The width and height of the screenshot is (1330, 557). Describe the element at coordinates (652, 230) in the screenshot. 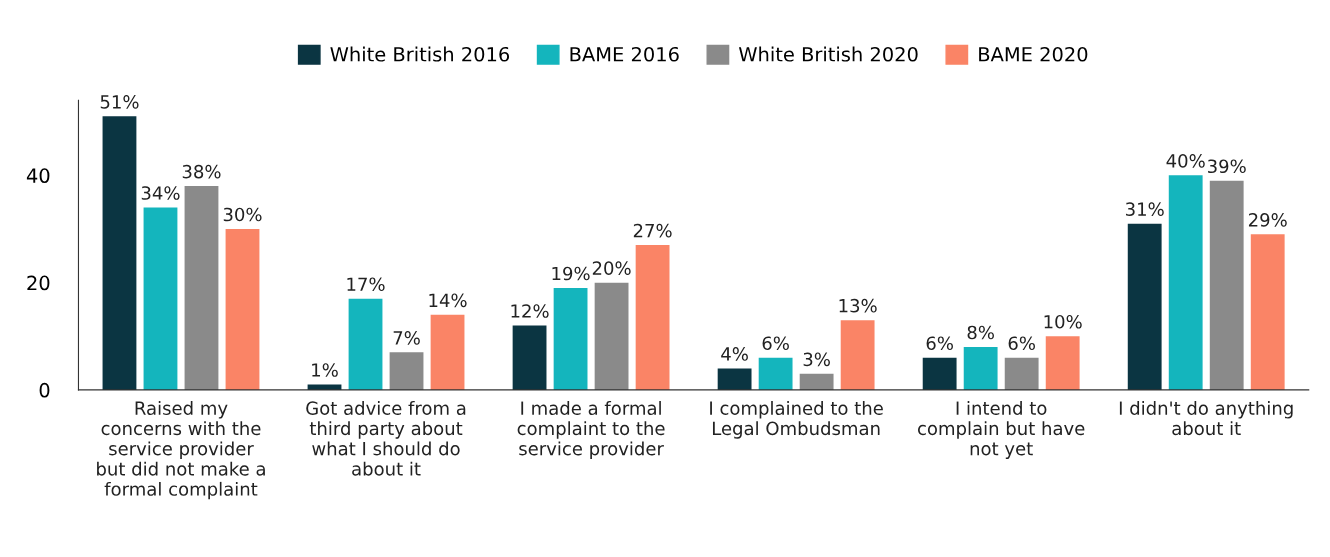

I see `data-label: 27%` at that location.